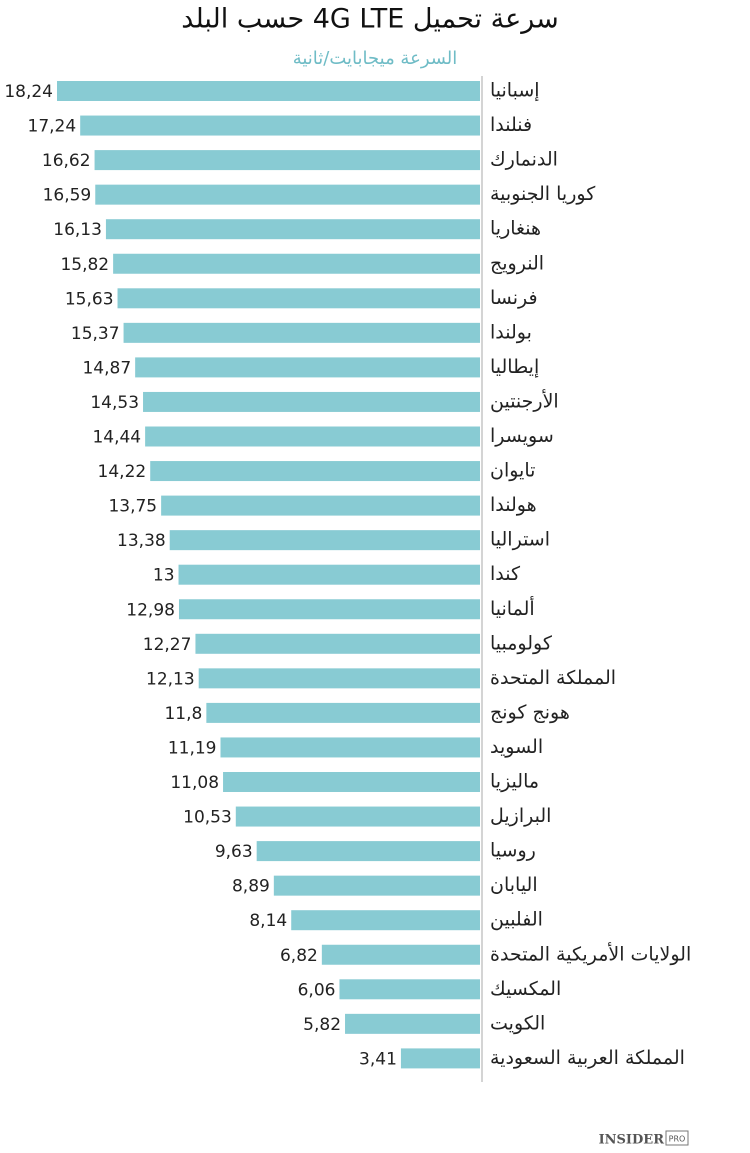  Describe the element at coordinates (517, 263) in the screenshot. I see `category-label: النرويج` at that location.